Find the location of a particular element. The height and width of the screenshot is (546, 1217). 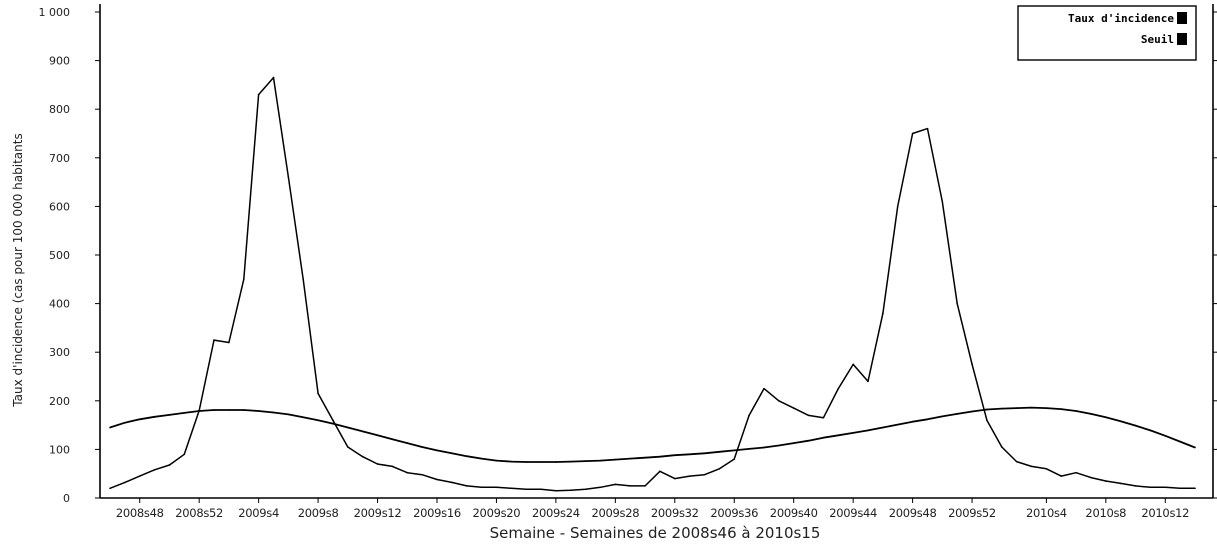

y-tick-label: 400 is located at coordinates (59, 304).